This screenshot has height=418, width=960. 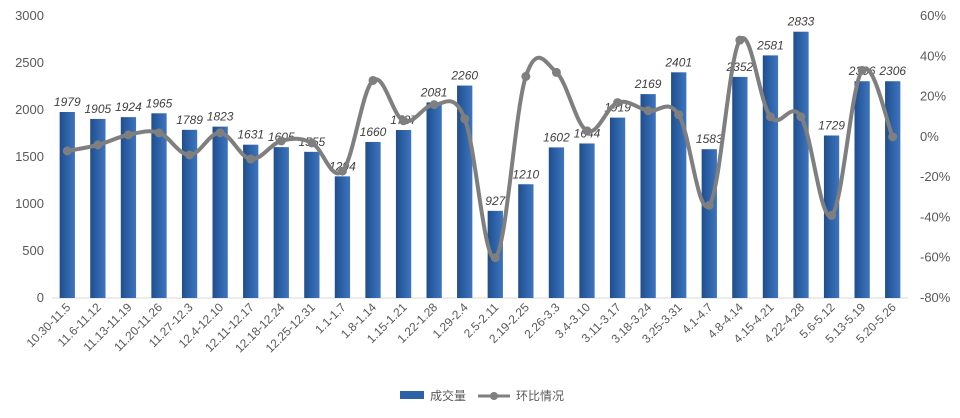 I want to click on right-axis-tick-label: 0%, so click(x=929, y=136).